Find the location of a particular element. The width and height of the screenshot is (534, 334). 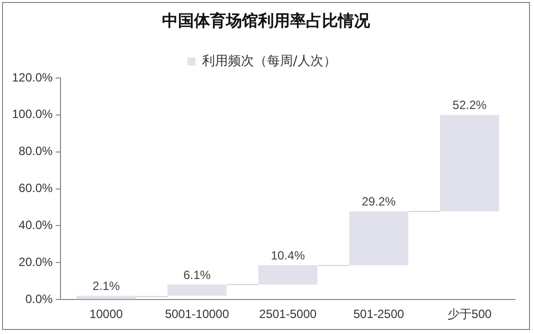

y-tick-label: 60.0% is located at coordinates (36, 188).